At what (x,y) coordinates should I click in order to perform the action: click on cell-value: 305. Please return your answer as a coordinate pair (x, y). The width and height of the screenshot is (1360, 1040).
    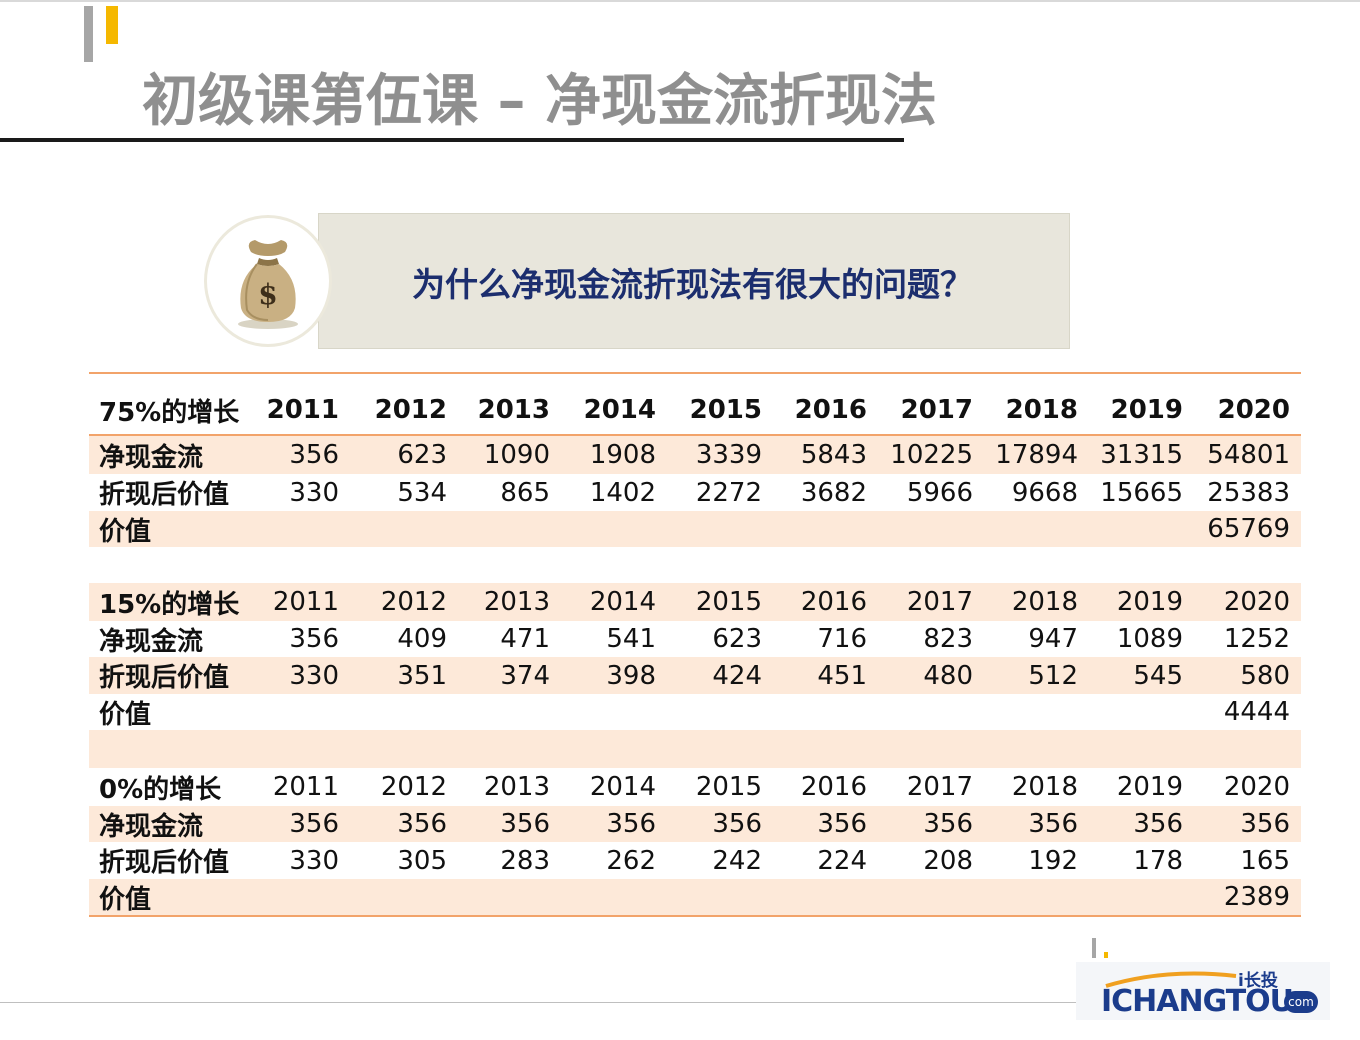
    Looking at the image, I should click on (422, 860).